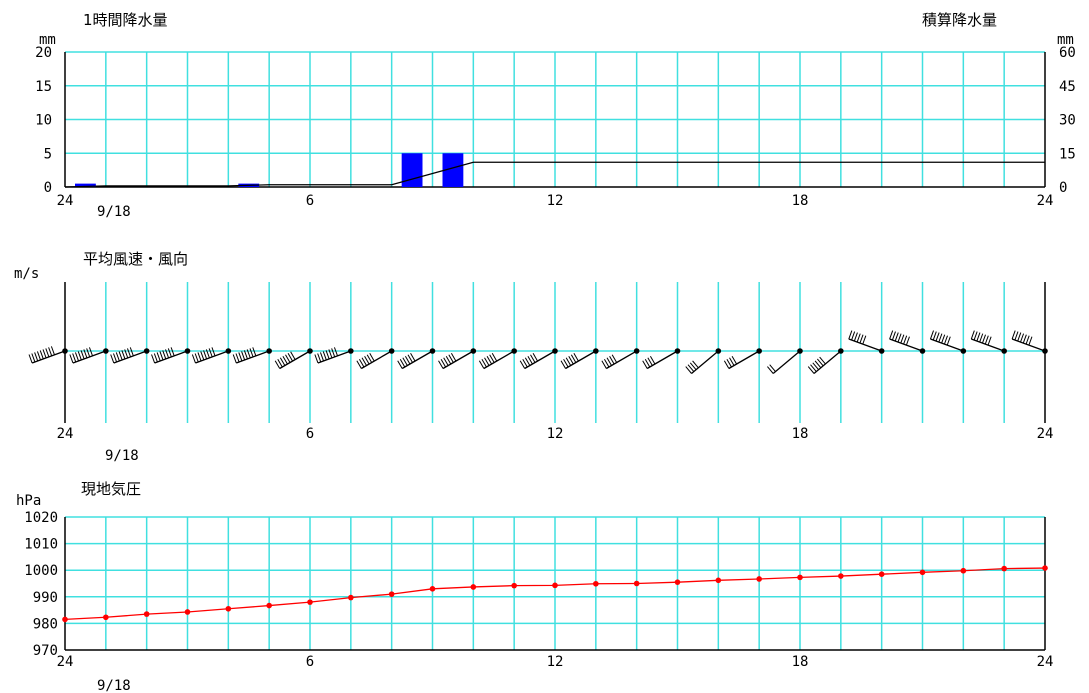  What do you see at coordinates (65, 662) in the screenshot?
I see `pressure-xtick-label: 24` at bounding box center [65, 662].